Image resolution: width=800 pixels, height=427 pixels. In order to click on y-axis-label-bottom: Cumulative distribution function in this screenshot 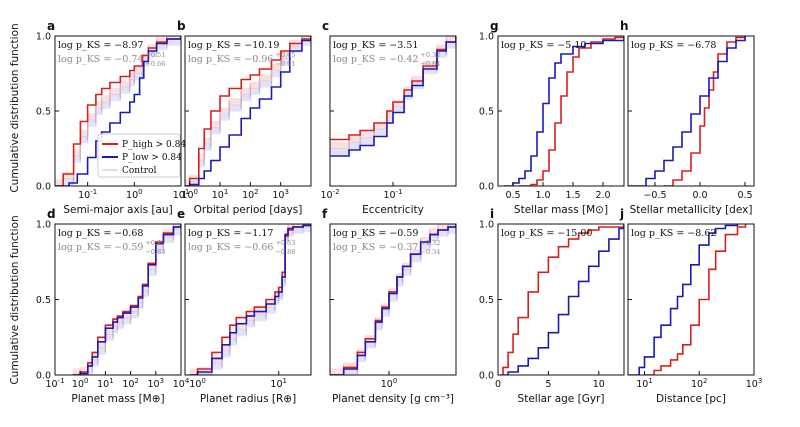, I will do `click(15, 299)`.